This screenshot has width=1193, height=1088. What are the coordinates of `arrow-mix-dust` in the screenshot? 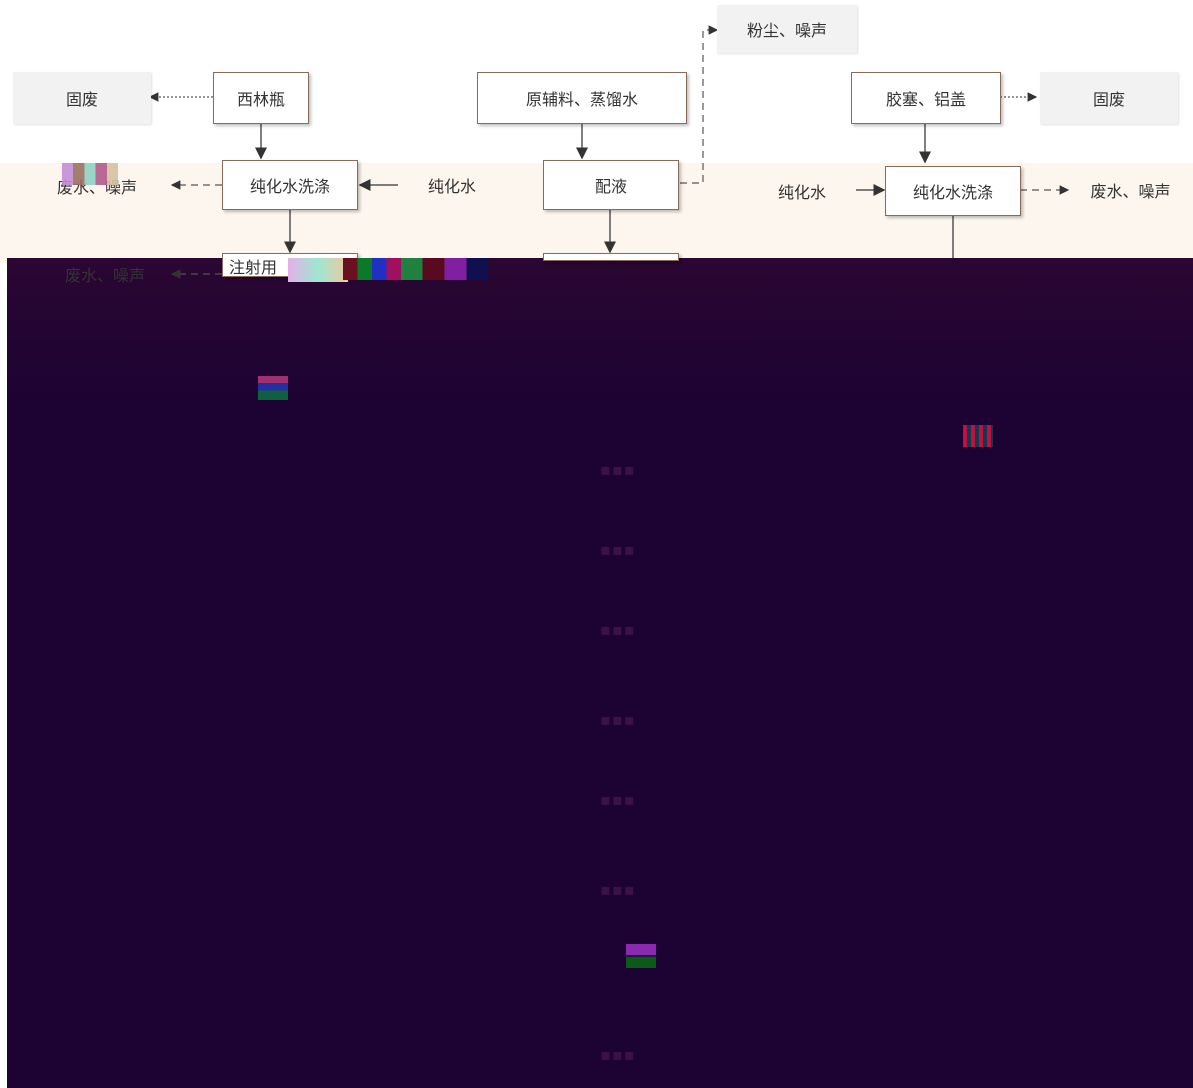 It's located at (699, 104).